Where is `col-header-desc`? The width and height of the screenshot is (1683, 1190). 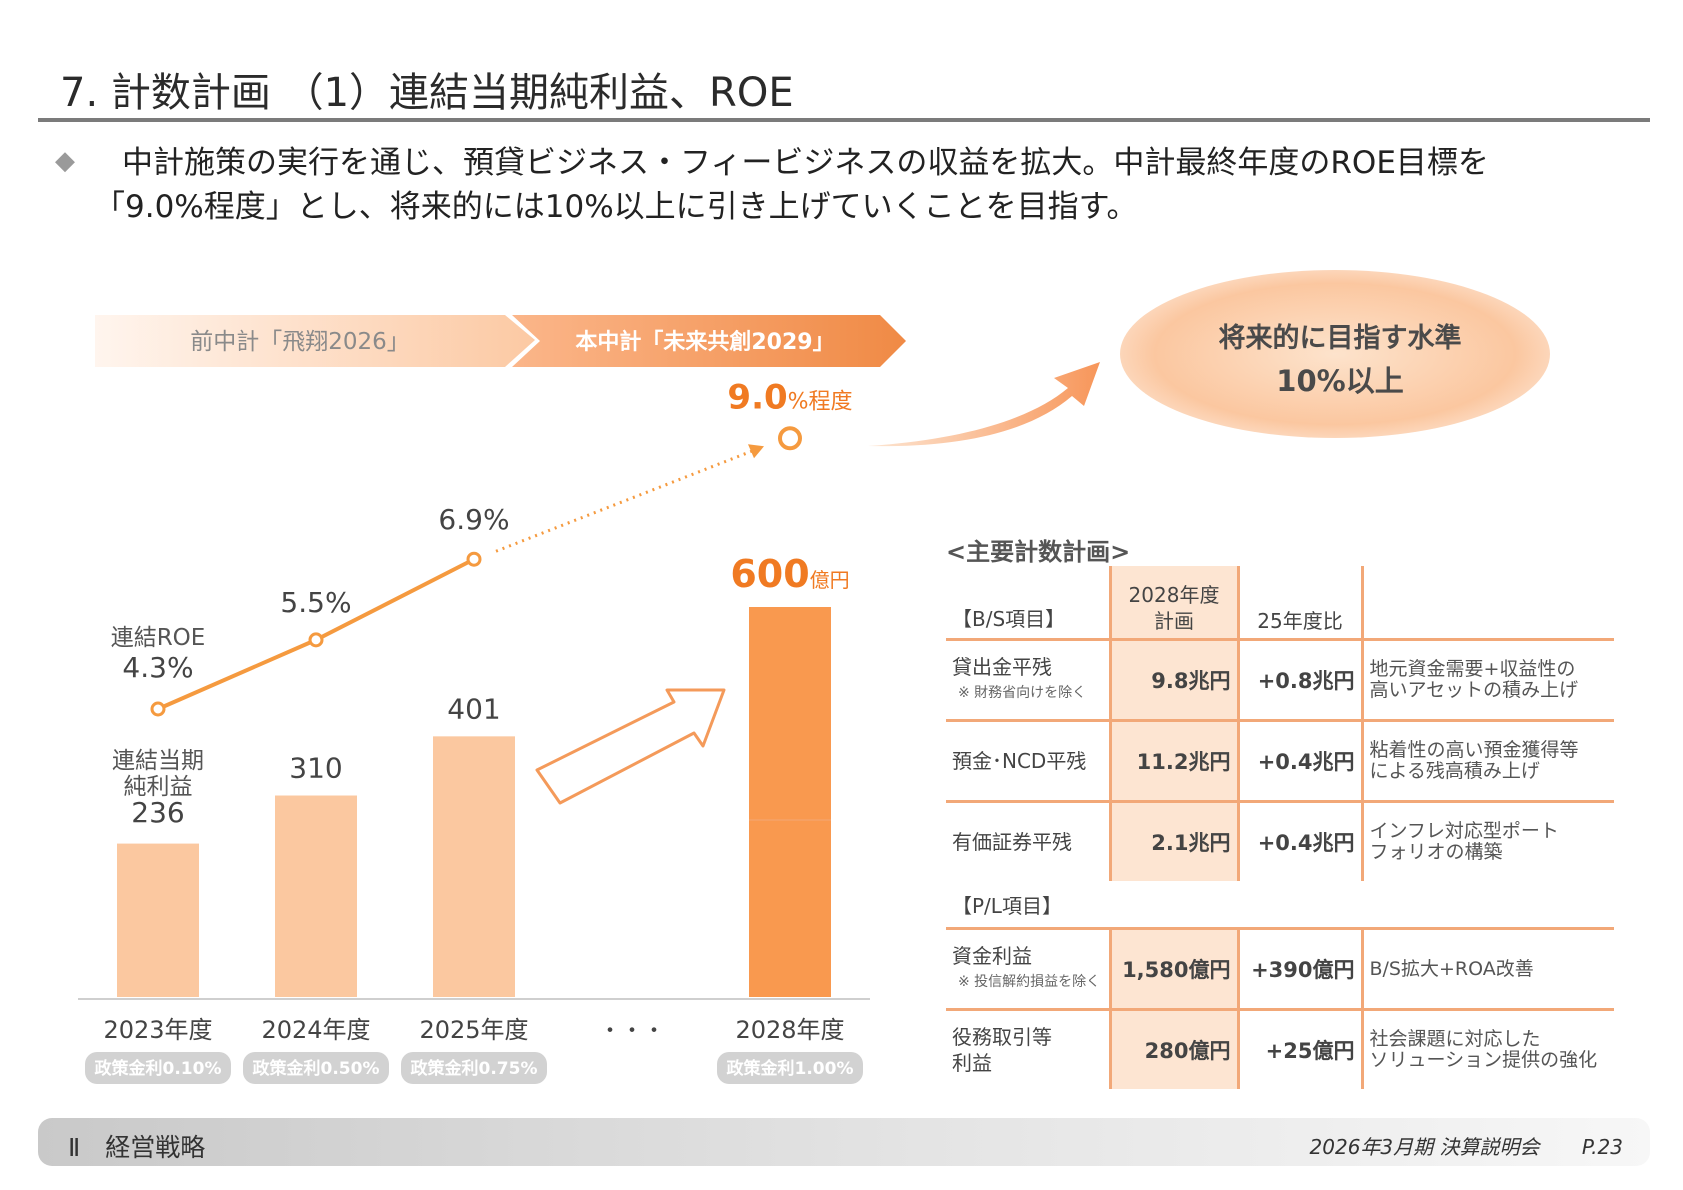 col-header-desc is located at coordinates (1487, 603).